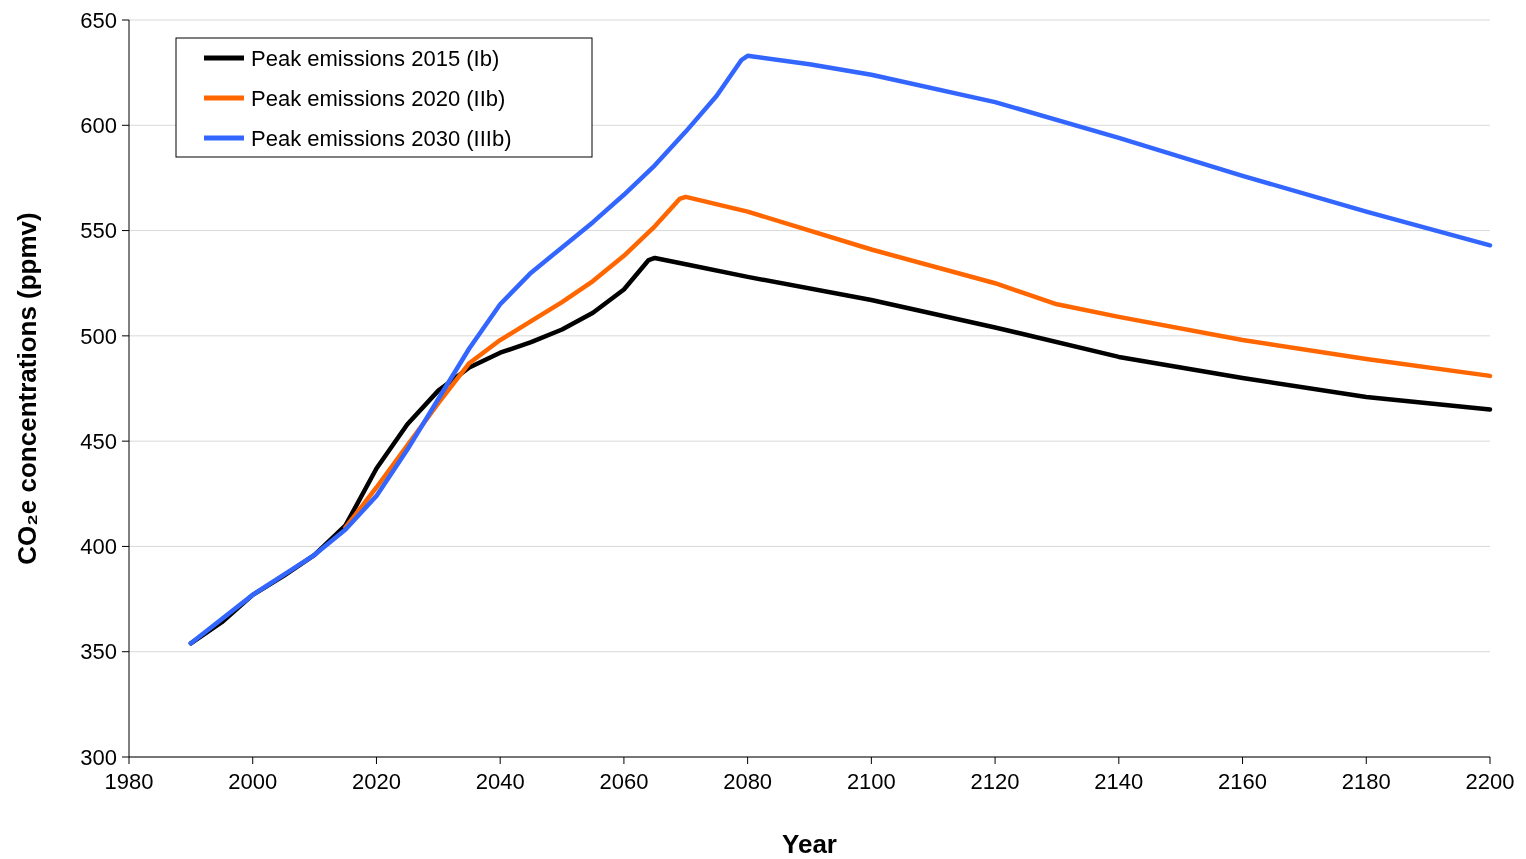 This screenshot has height=859, width=1526. I want to click on x-tick-label: 2120, so click(995, 781).